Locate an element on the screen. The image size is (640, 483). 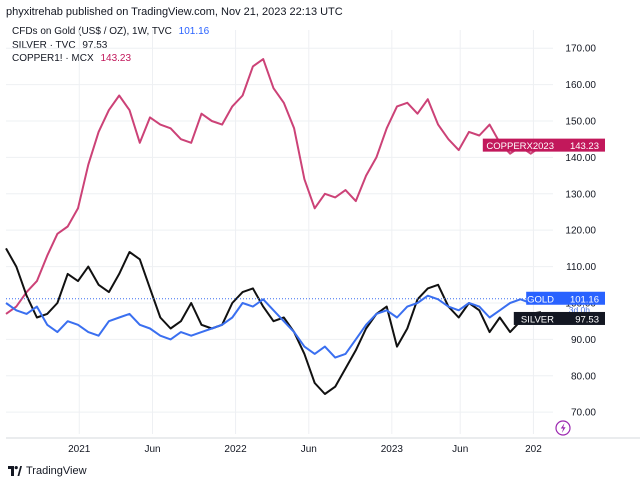
y-tick-label: 120.00 is located at coordinates (580, 231).